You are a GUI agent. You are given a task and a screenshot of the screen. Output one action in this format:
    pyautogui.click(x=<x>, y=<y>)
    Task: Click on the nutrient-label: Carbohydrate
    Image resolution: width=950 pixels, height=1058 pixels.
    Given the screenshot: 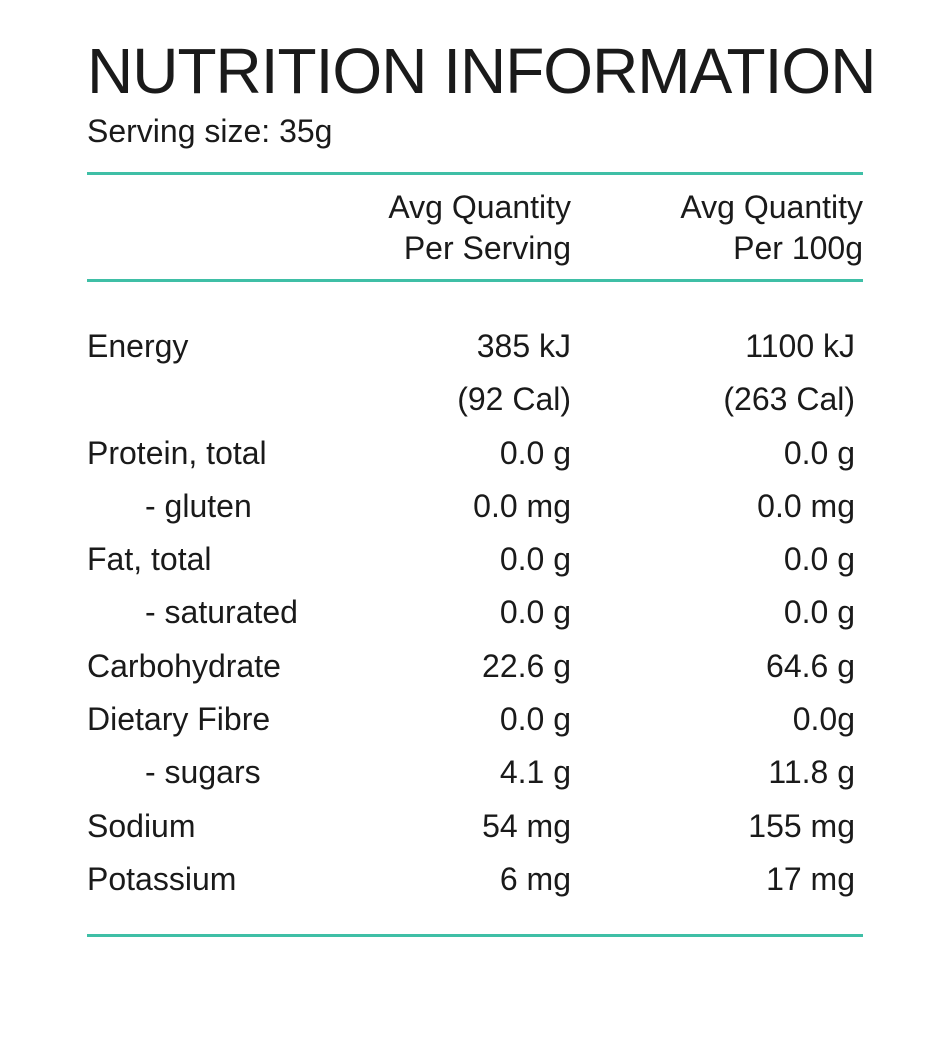 What is the action you would take?
    pyautogui.click(x=184, y=665)
    